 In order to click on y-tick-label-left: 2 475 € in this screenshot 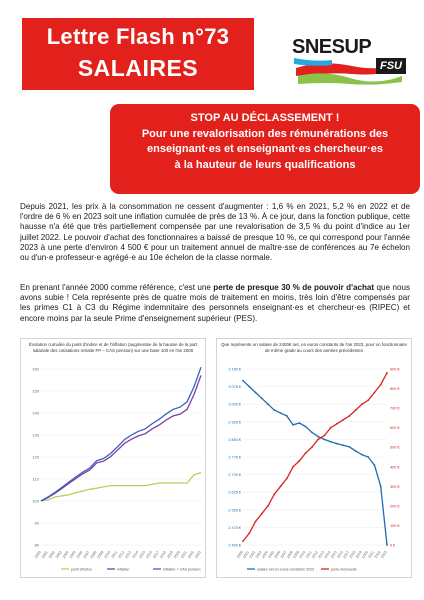, I will do `click(235, 528)`.